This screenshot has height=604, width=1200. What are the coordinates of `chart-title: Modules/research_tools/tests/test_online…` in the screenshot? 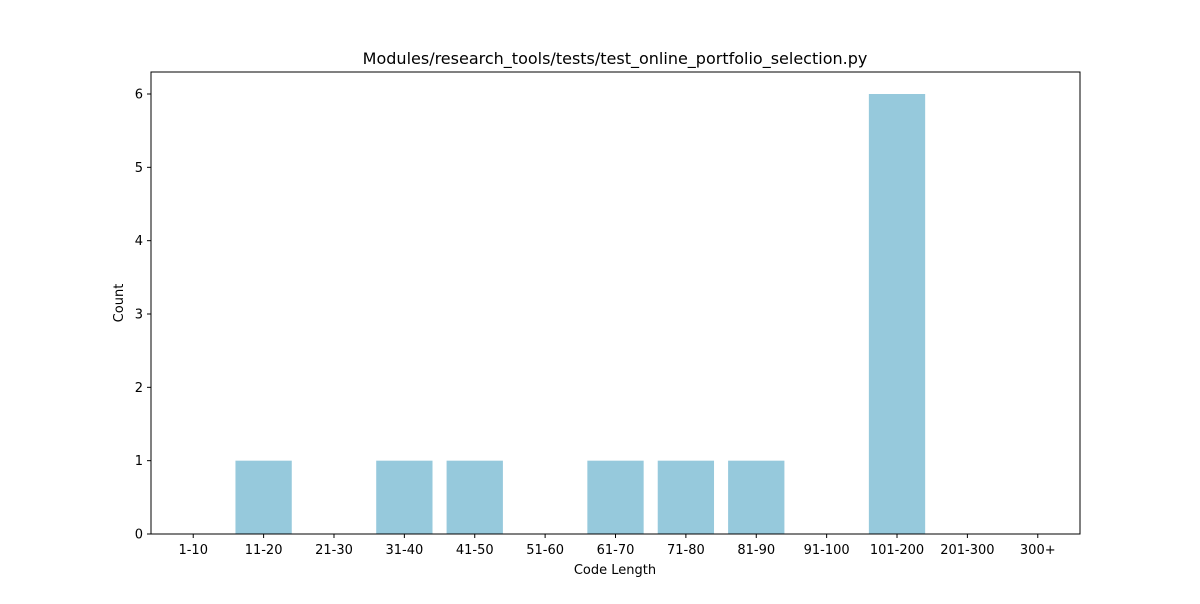 It's located at (615, 59).